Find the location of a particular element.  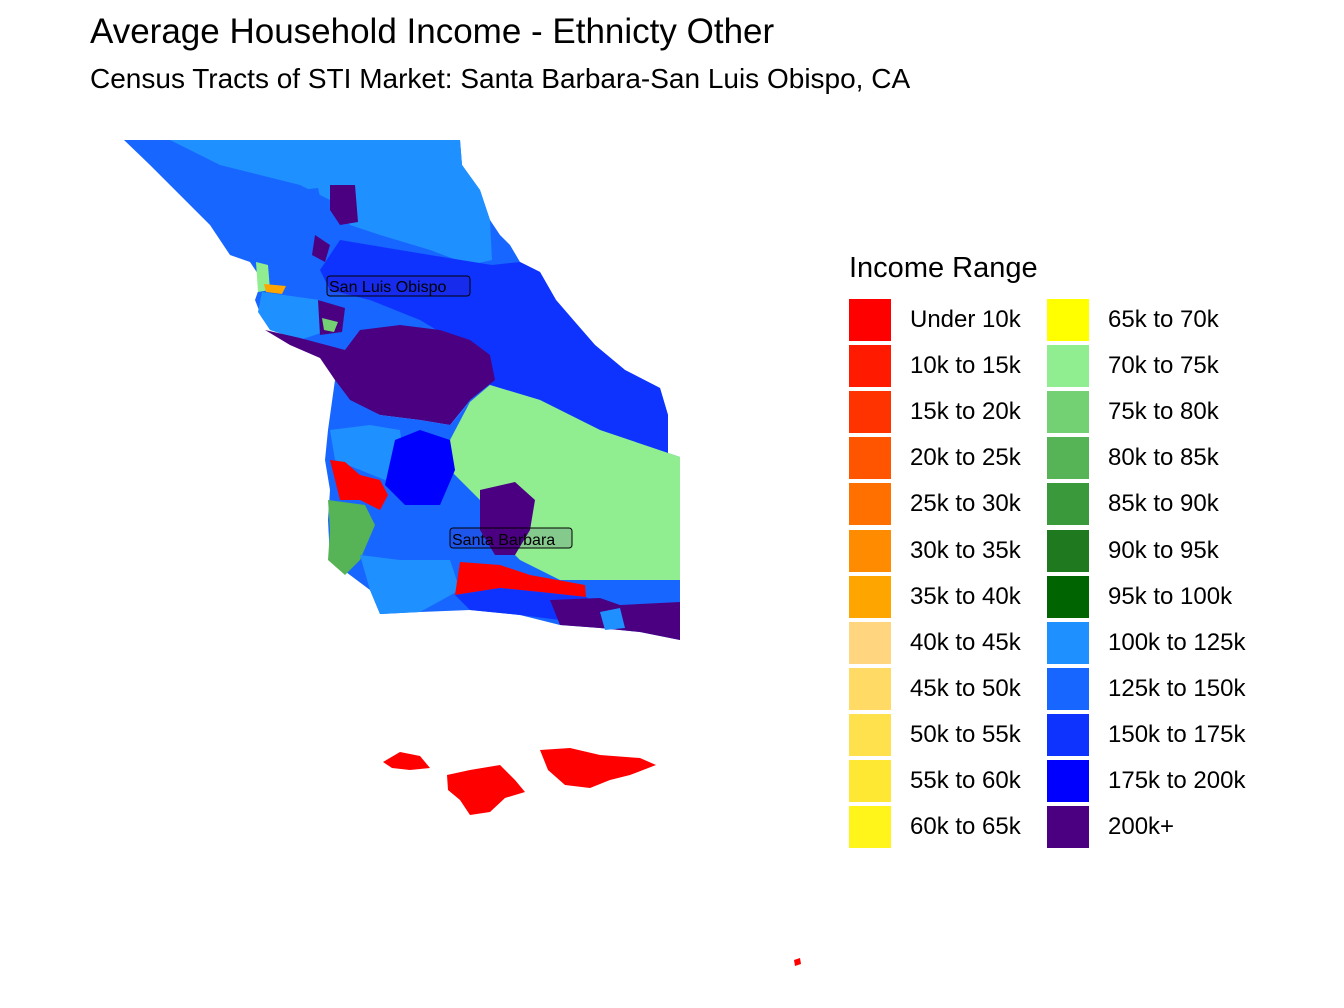

legend-item: 20k to 25k is located at coordinates (948, 458).